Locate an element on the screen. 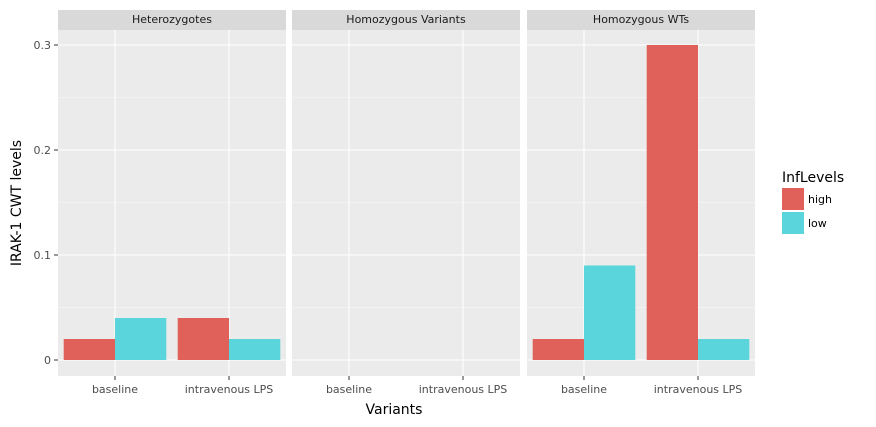 Image resolution: width=876 pixels, height=427 pixels. y-axis: 0 0.1 0.2 0.3 is located at coordinates (46, 203).